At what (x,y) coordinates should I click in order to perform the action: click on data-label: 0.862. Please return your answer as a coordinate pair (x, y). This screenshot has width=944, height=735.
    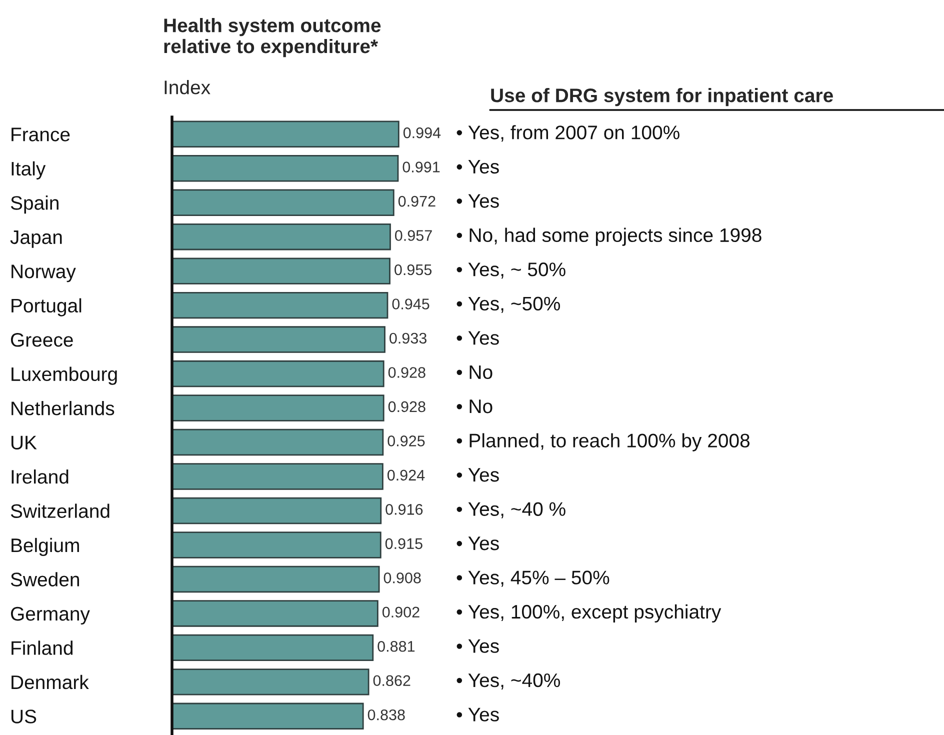
    Looking at the image, I should click on (391, 680).